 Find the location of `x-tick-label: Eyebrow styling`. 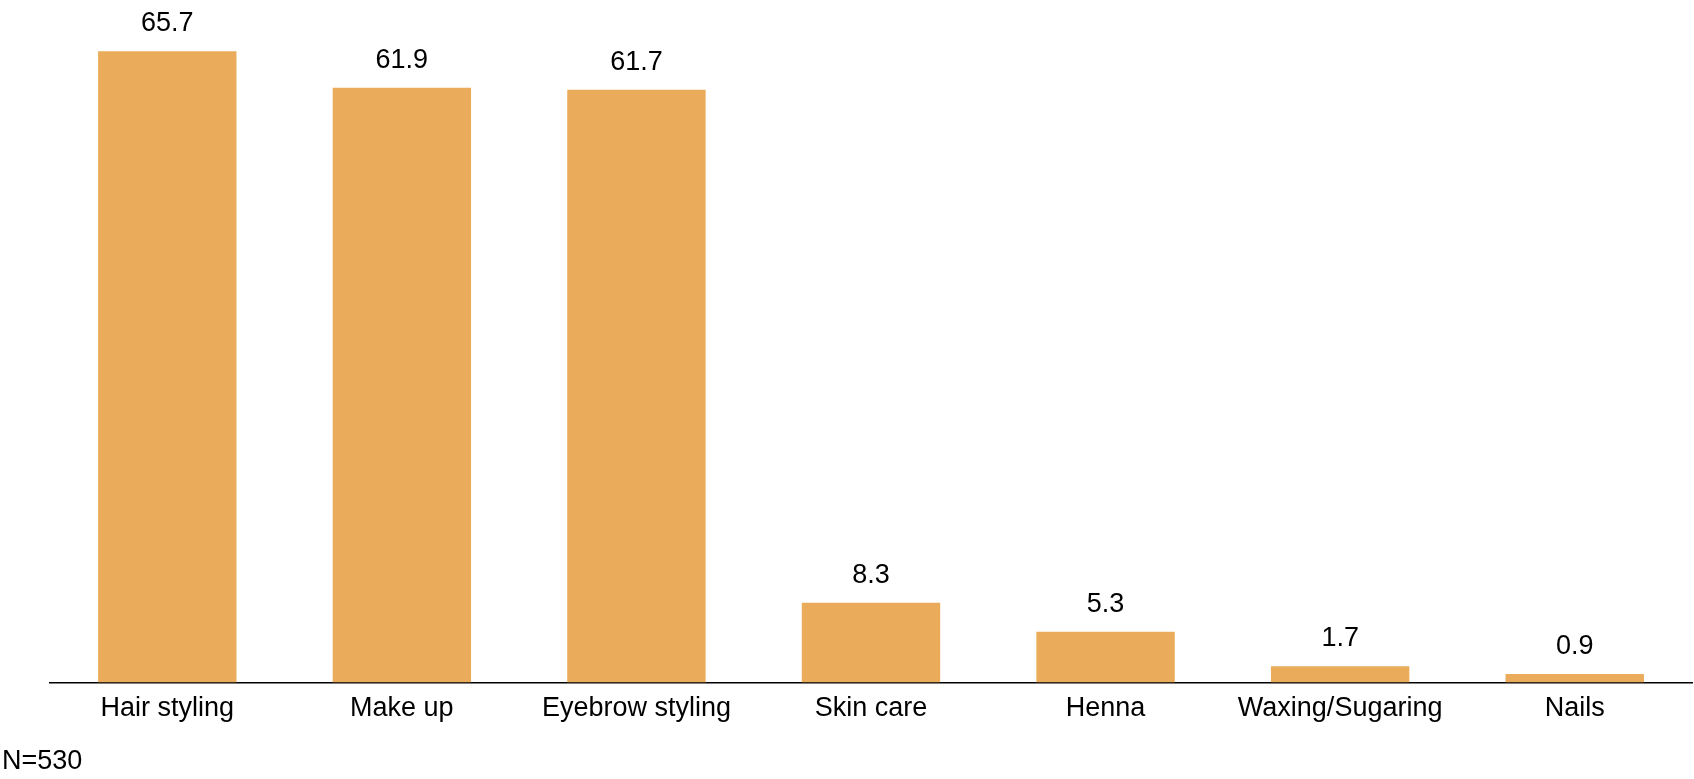

x-tick-label: Eyebrow styling is located at coordinates (636, 707).